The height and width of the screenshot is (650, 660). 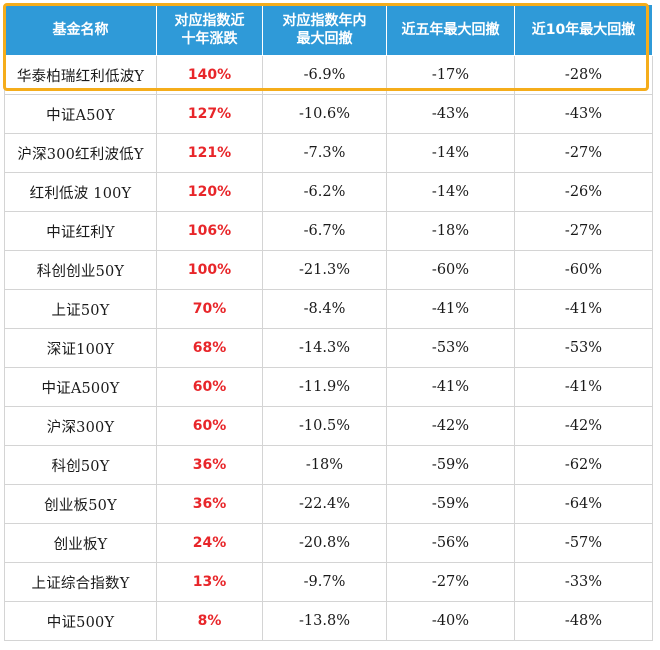 What do you see at coordinates (80, 153) in the screenshot?
I see `fund-name-cell: 沪深300红利波低Y` at bounding box center [80, 153].